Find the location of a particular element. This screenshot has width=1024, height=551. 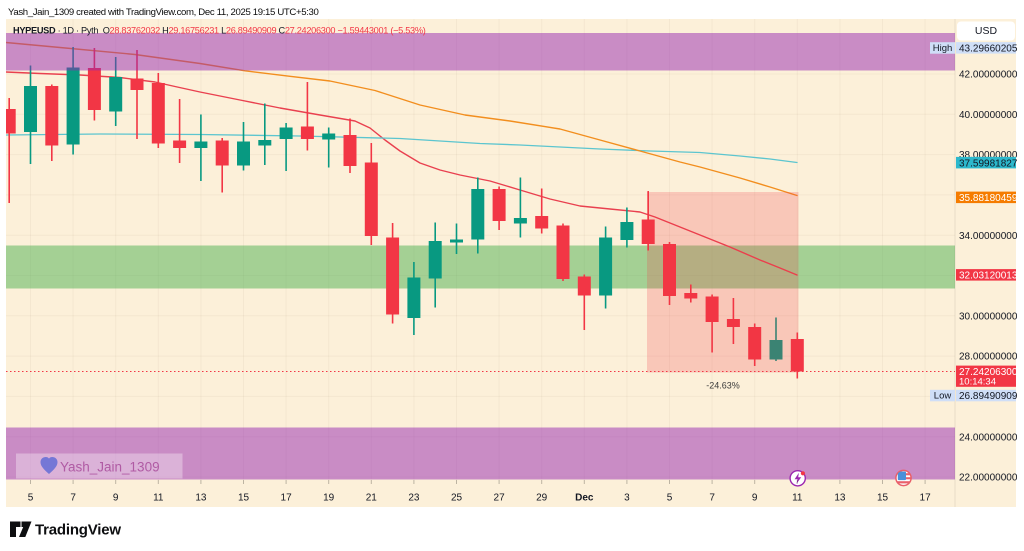

svg-text: High is located at coordinates (943, 48).